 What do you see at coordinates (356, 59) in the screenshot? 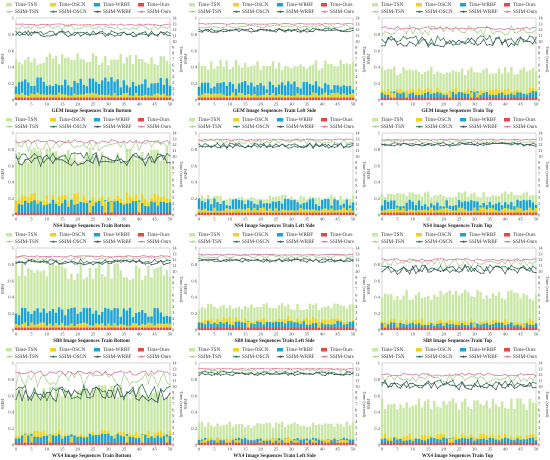
I see `y2-tick-label: 7` at bounding box center [356, 59].